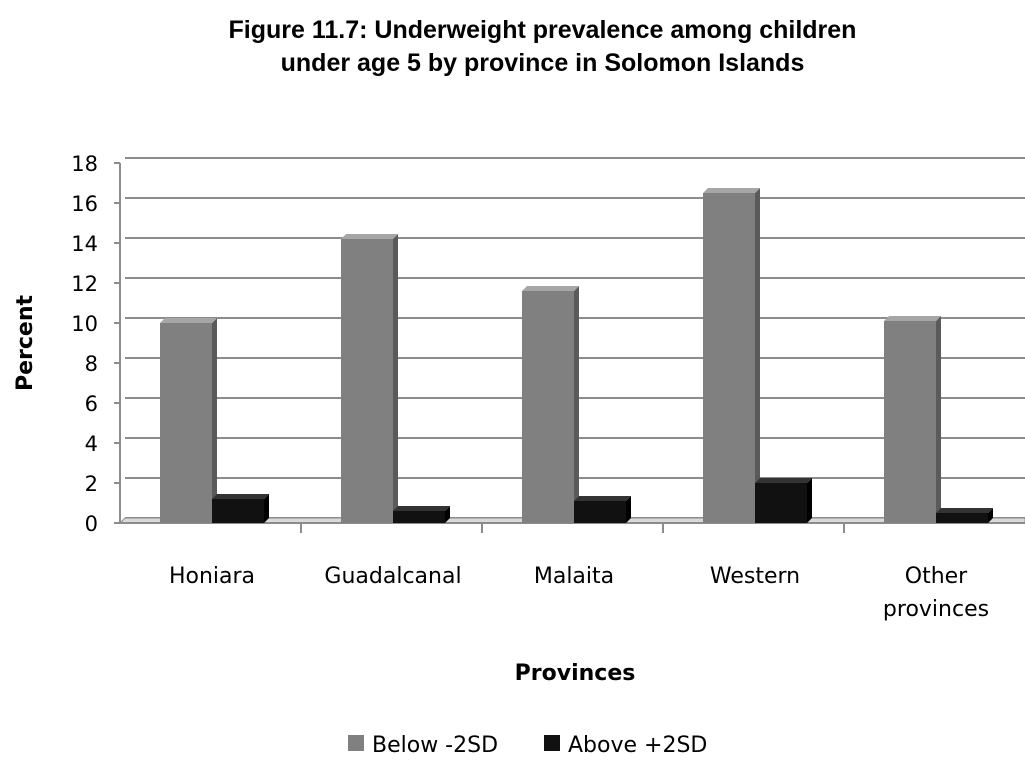 This screenshot has height=765, width=1025. I want to click on y-tick-label-8: 16, so click(84, 204).